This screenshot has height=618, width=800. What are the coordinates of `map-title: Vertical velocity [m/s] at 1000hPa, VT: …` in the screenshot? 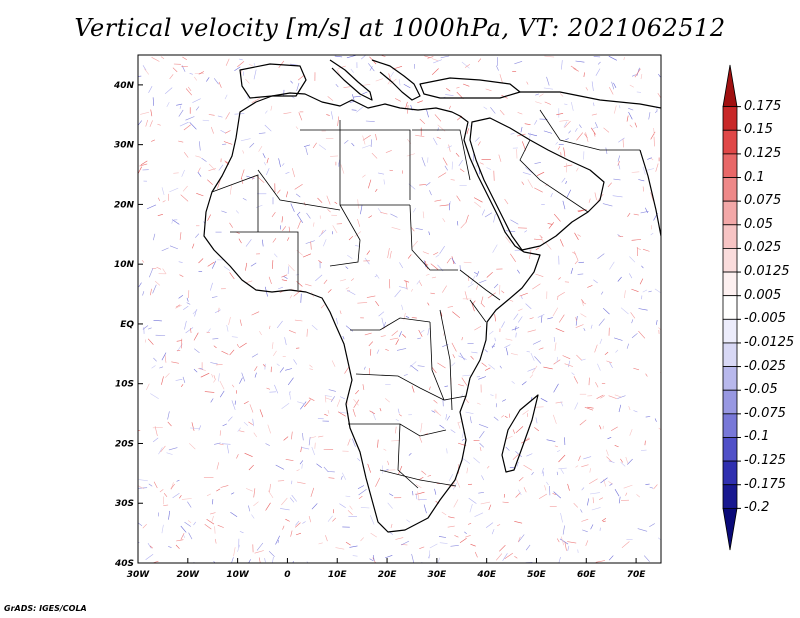 It's located at (400, 28).